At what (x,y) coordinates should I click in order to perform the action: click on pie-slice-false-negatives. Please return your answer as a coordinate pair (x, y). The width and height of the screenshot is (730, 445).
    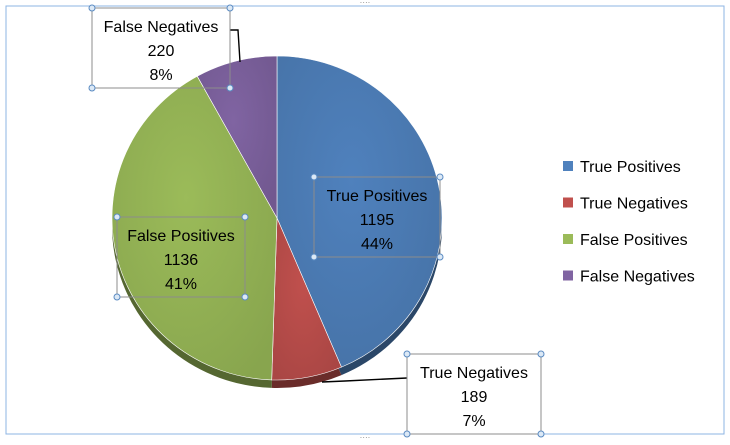
    Looking at the image, I should click on (237, 137).